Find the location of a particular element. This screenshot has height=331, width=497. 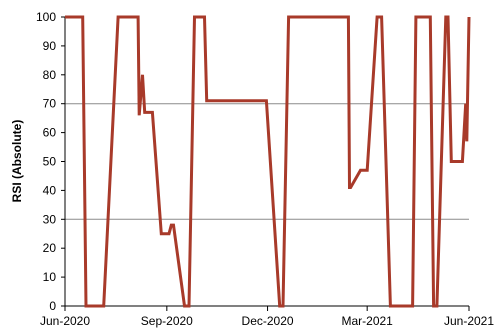

y-axis-title: RSI (Absolute) is located at coordinates (17, 161).